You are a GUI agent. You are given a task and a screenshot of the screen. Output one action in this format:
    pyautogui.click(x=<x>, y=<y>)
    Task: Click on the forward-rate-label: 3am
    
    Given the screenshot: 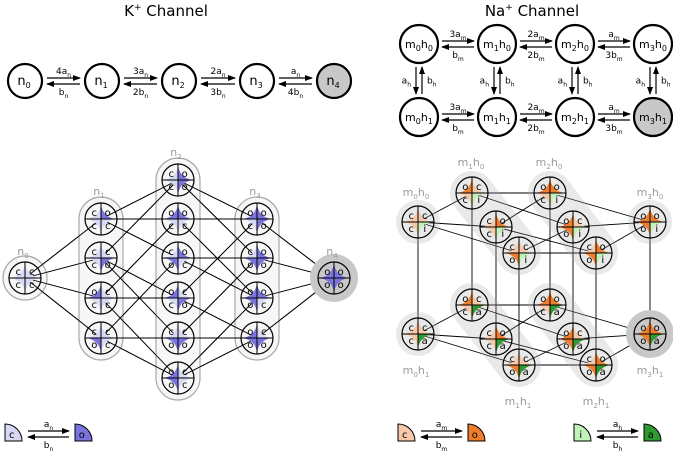 What is the action you would take?
    pyautogui.click(x=457, y=36)
    